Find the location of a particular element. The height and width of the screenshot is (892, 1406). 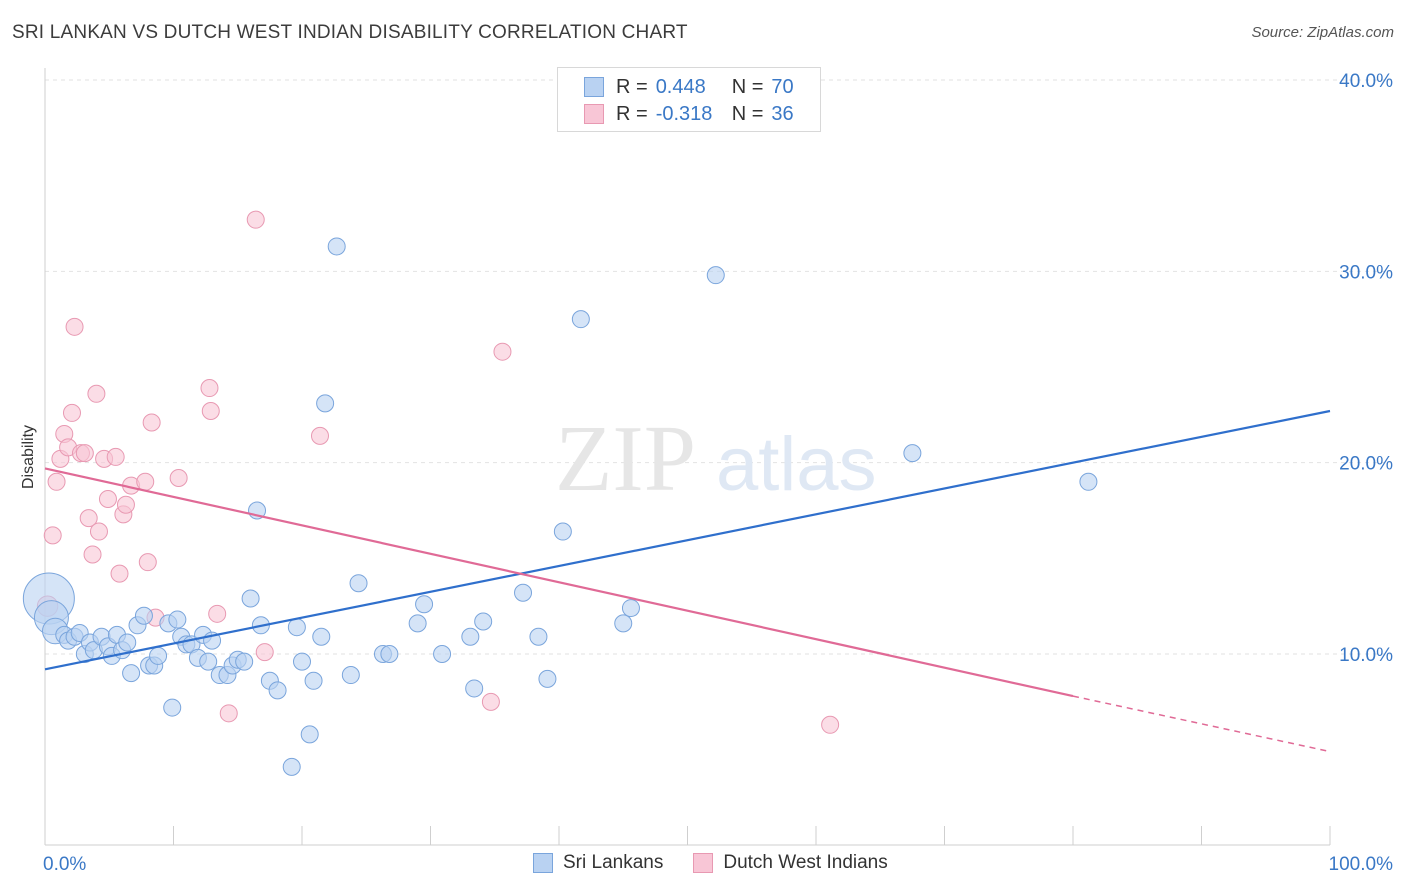

x-tick-label: 0.0% is located at coordinates (64, 864).